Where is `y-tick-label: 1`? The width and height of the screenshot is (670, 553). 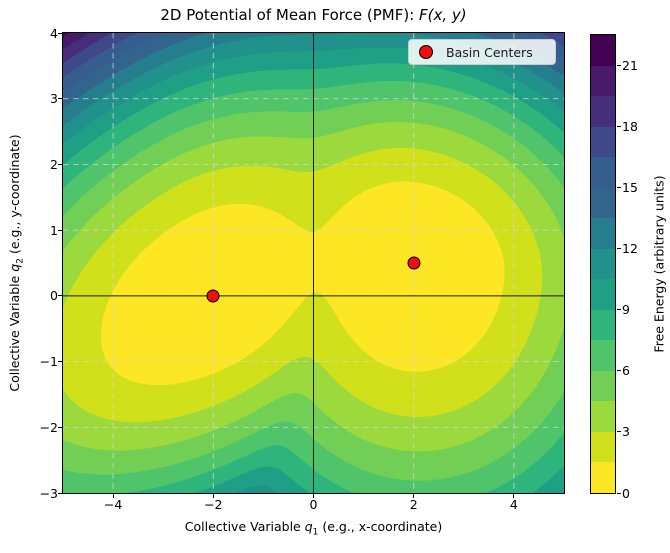 y-tick-label: 1 is located at coordinates (54, 230).